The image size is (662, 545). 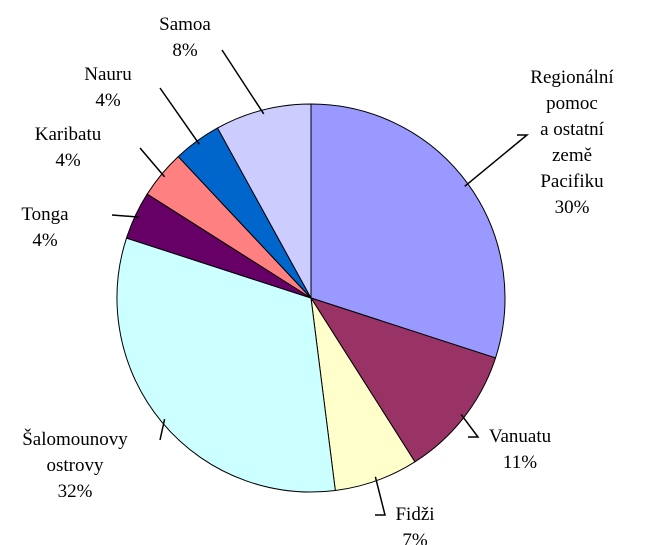 What do you see at coordinates (185, 38) in the screenshot?
I see `slice-label: Samoa 8%` at bounding box center [185, 38].